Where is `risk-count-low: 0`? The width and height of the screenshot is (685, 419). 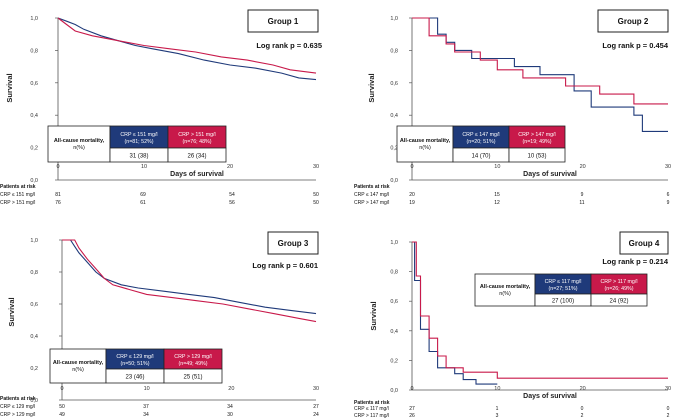
risk-count-low: 0 is located at coordinates (582, 409).